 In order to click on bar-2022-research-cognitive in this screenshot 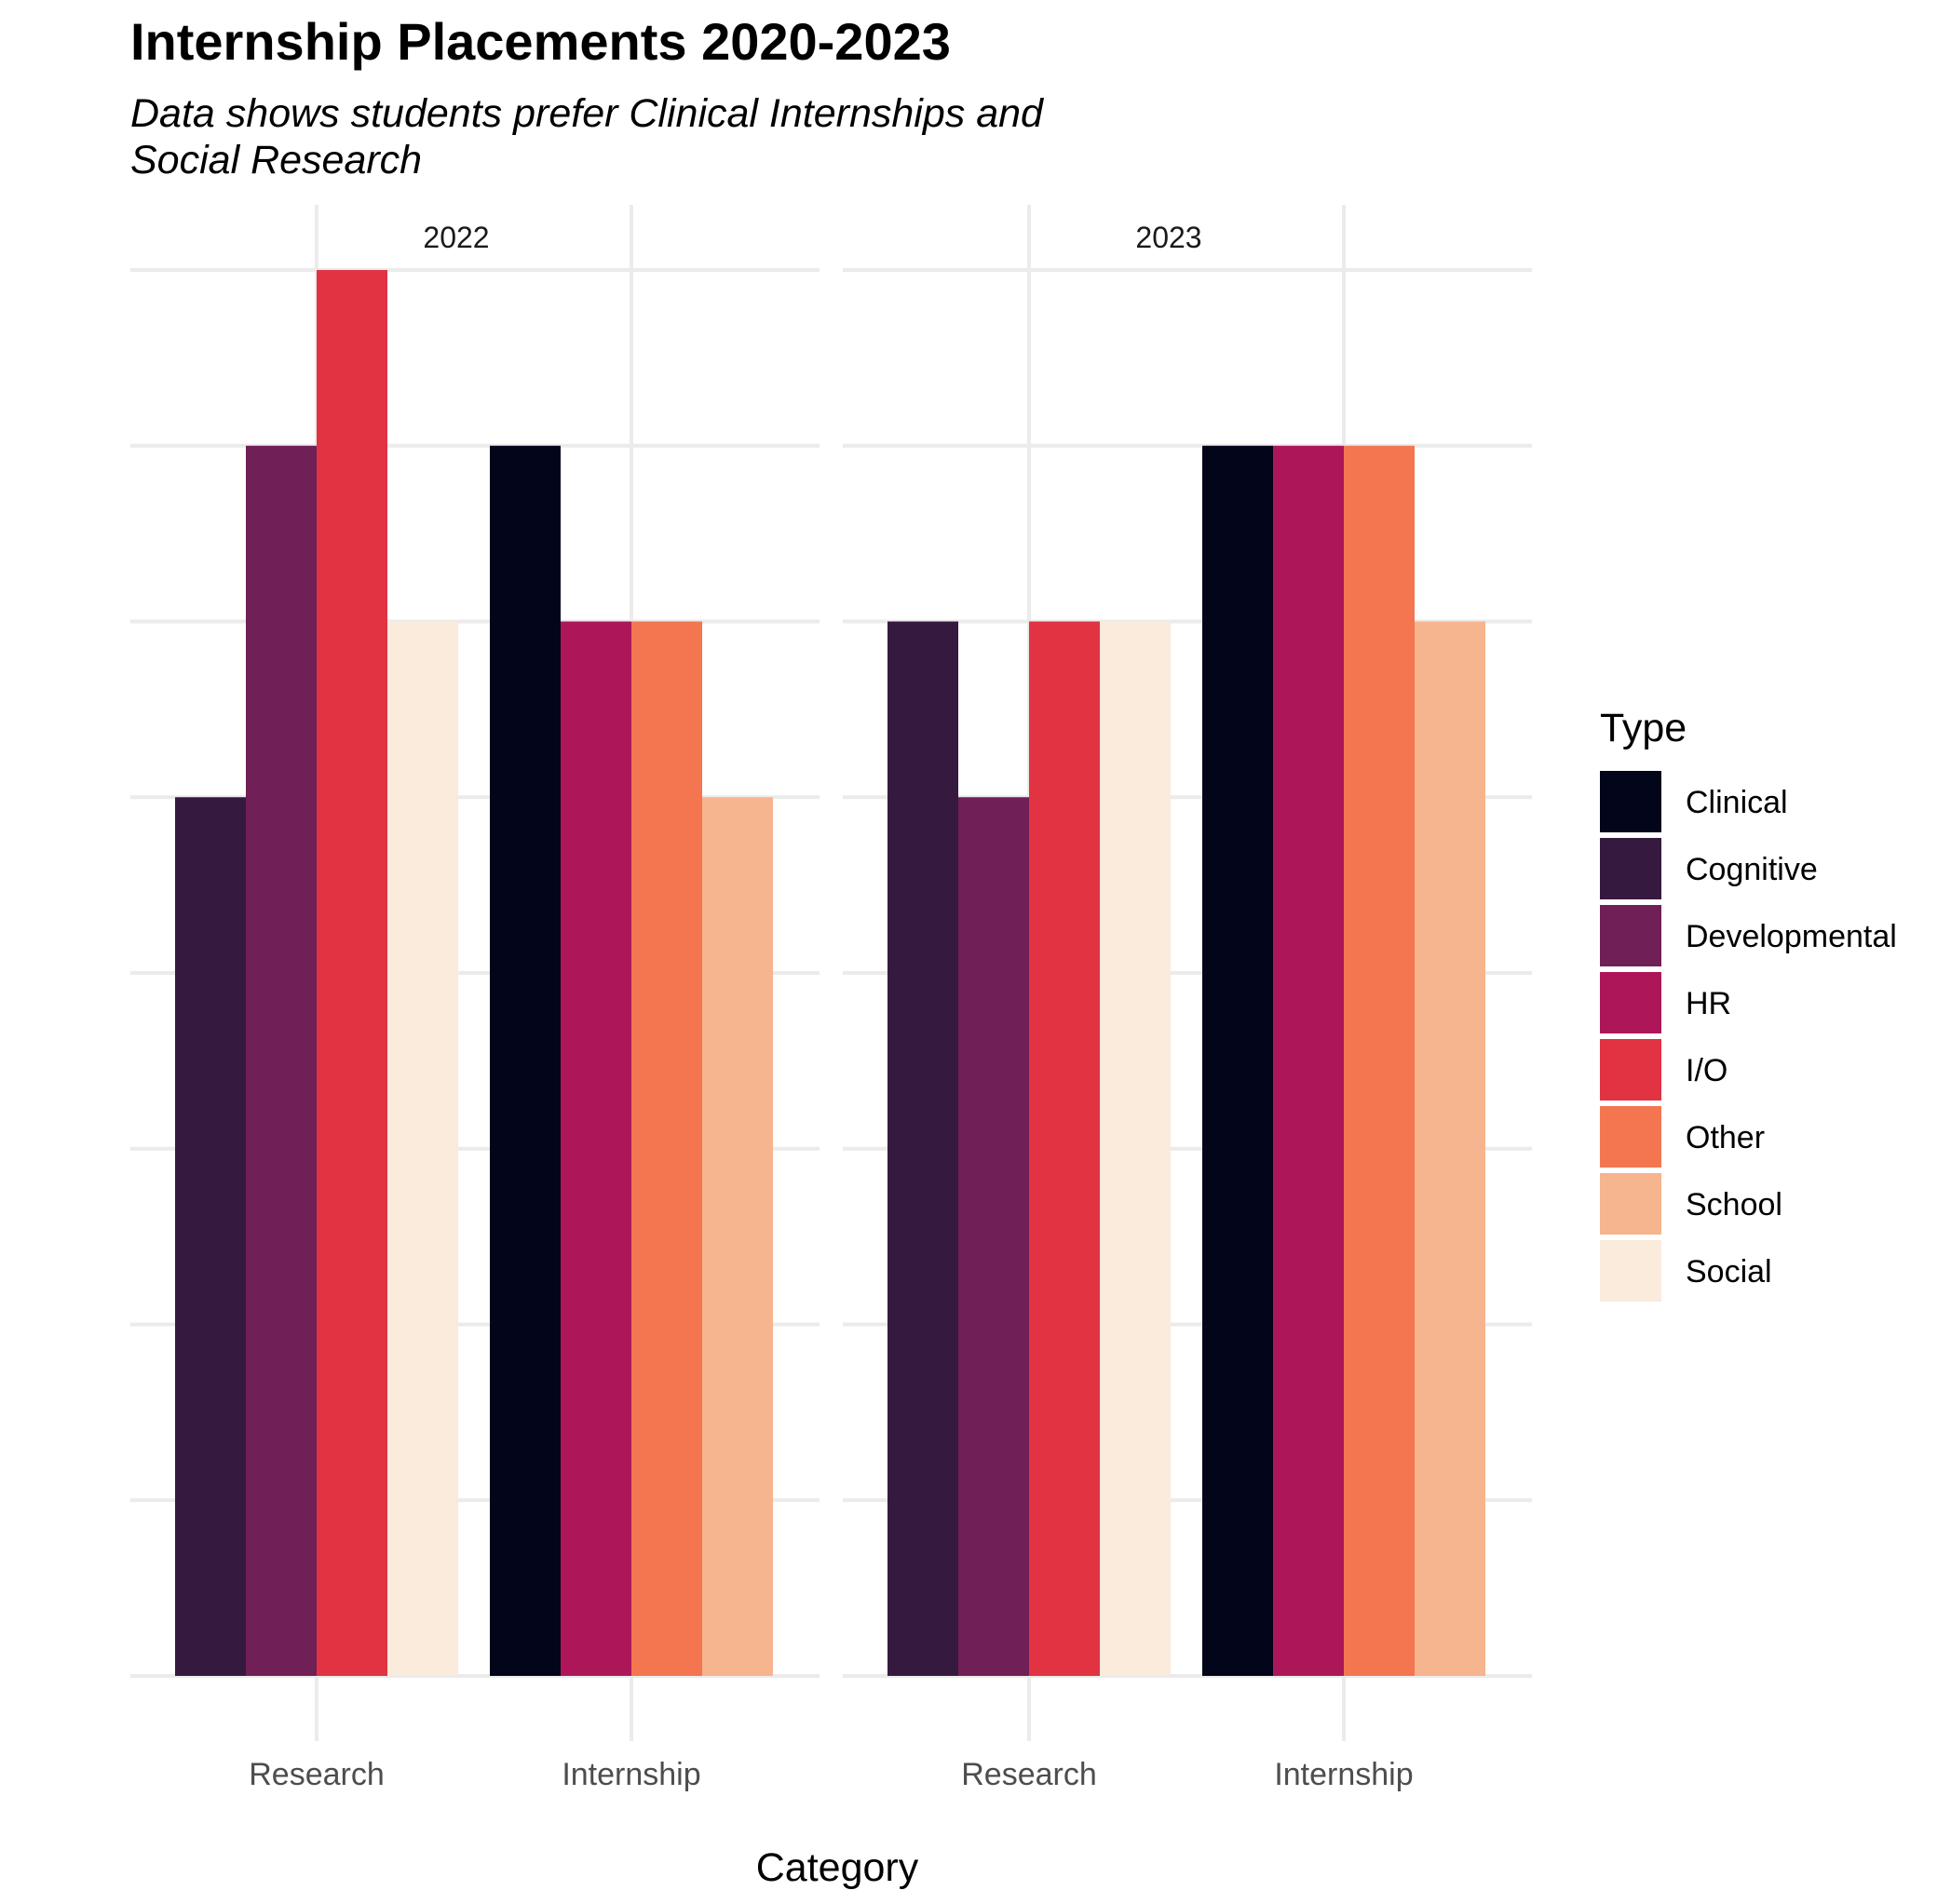, I will do `click(210, 1236)`.